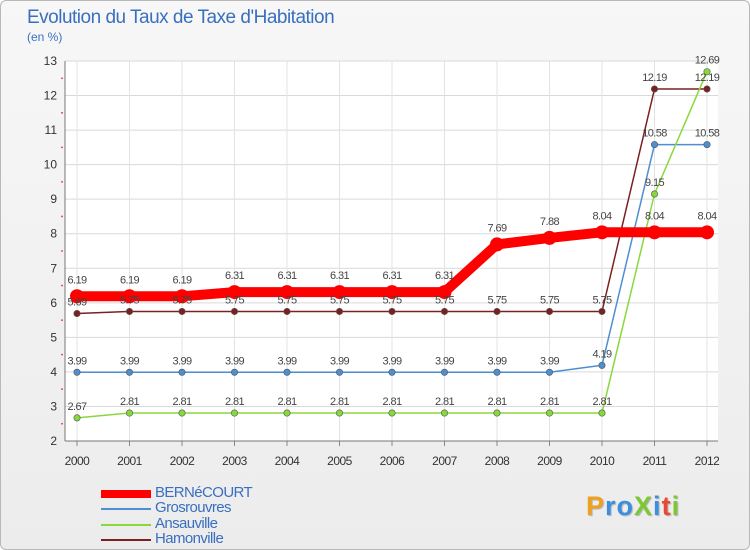 Image resolution: width=750 pixels, height=550 pixels. What do you see at coordinates (393, 461) in the screenshot?
I see `x-tick-label: 2006` at bounding box center [393, 461].